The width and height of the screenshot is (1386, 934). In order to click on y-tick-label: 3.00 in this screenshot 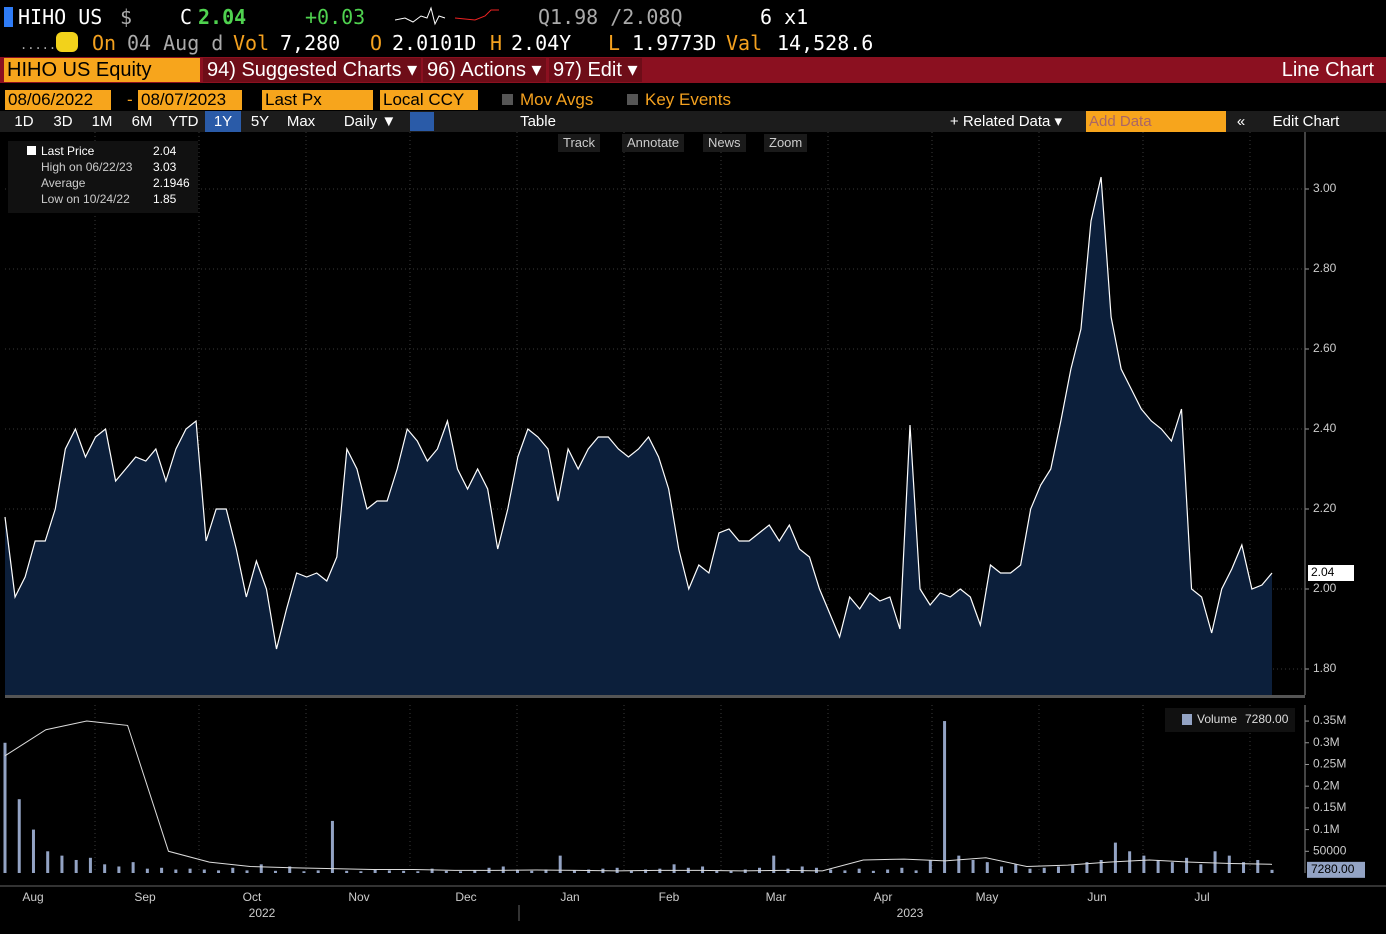, I will do `click(1325, 188)`.